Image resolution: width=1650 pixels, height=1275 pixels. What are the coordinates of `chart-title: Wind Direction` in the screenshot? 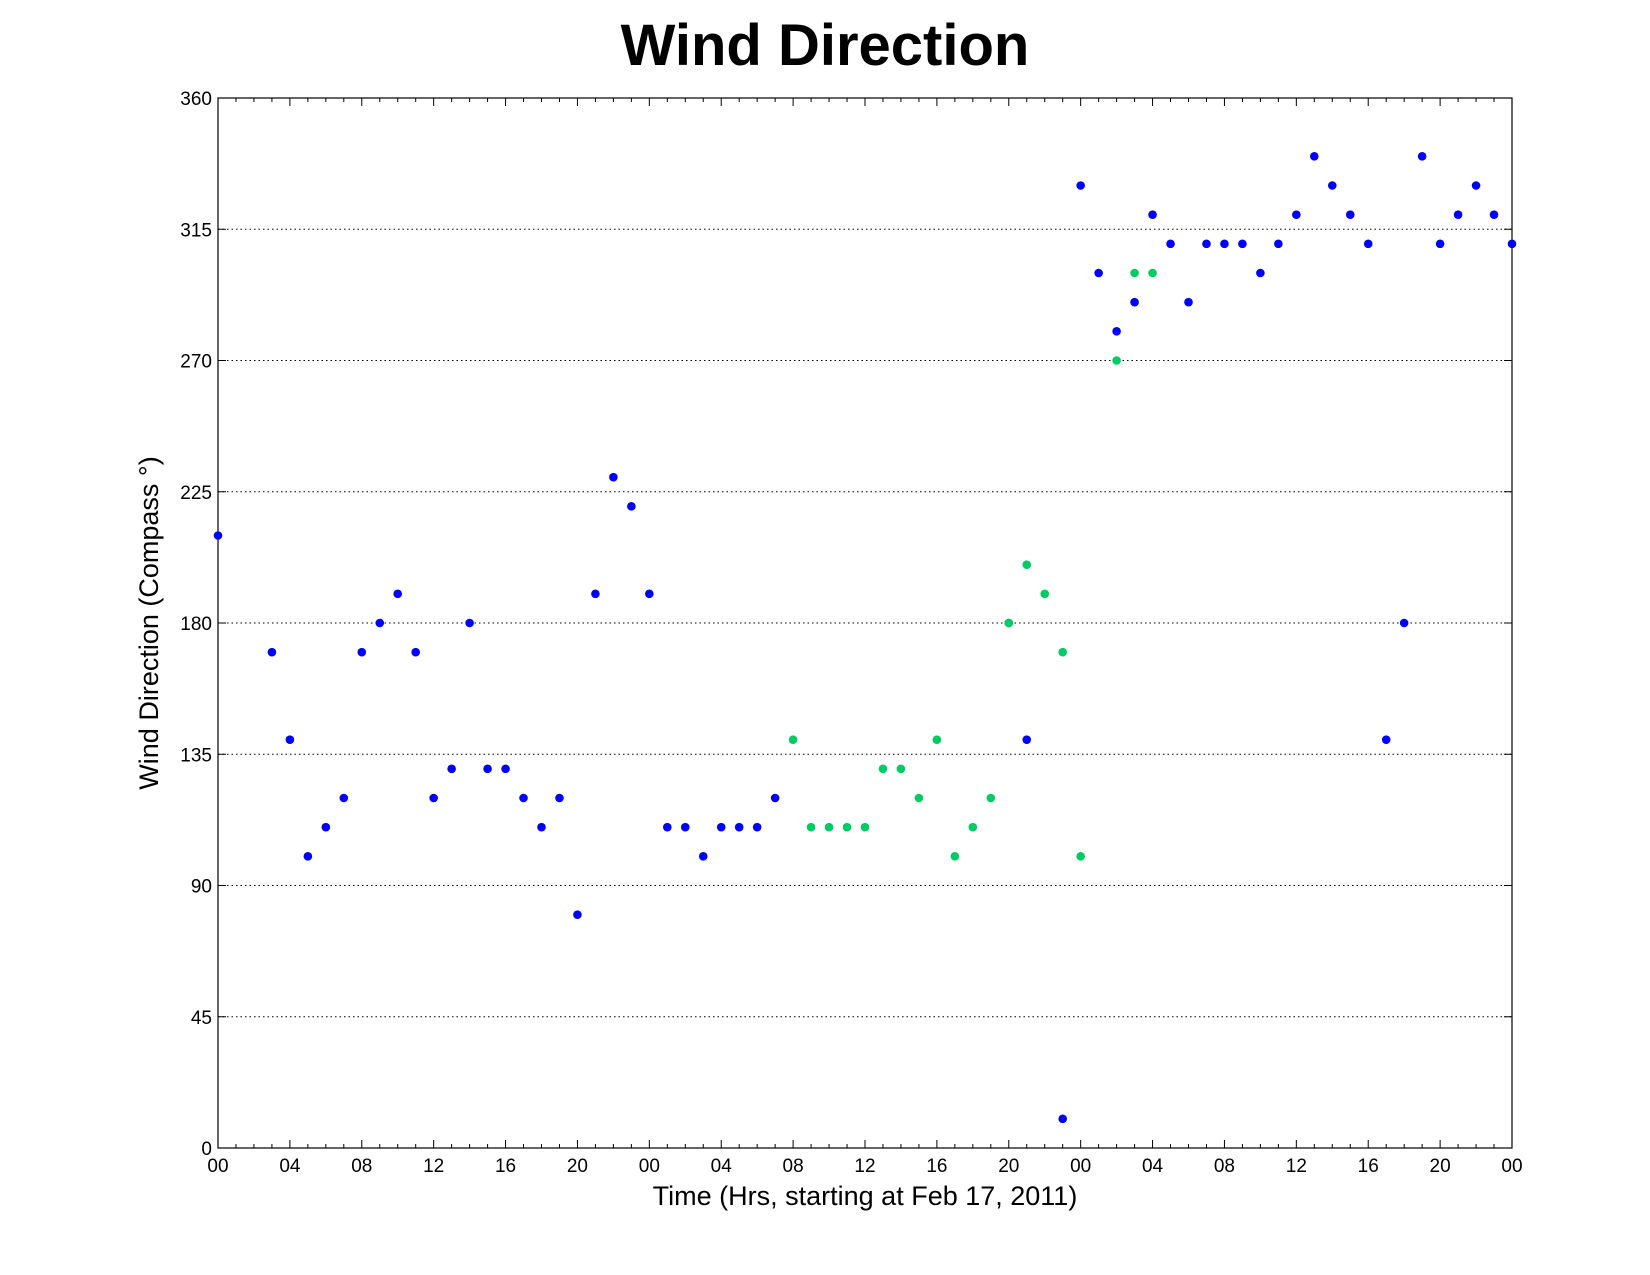 It's located at (825, 45).